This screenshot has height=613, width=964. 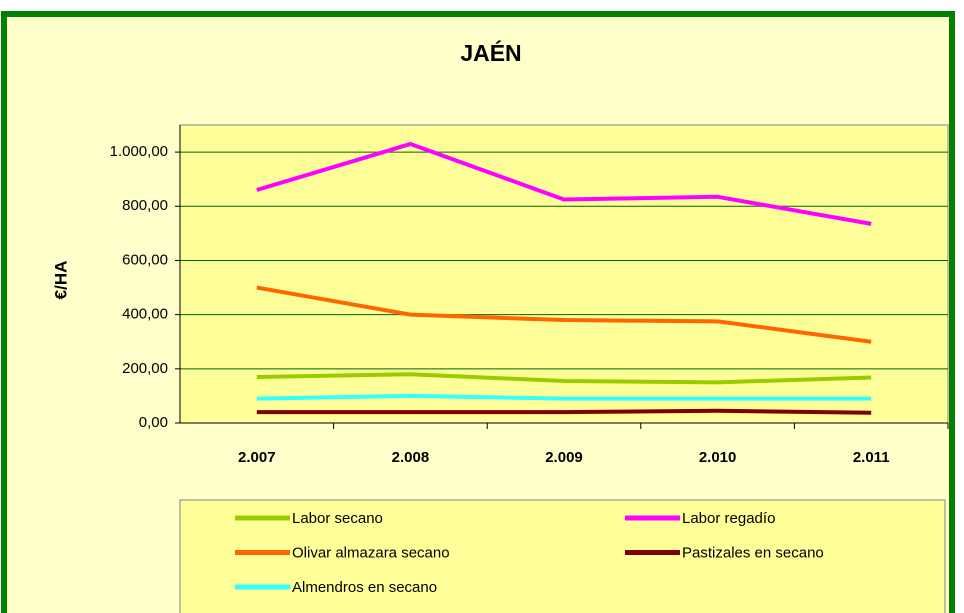 I want to click on legend, so click(x=562, y=556).